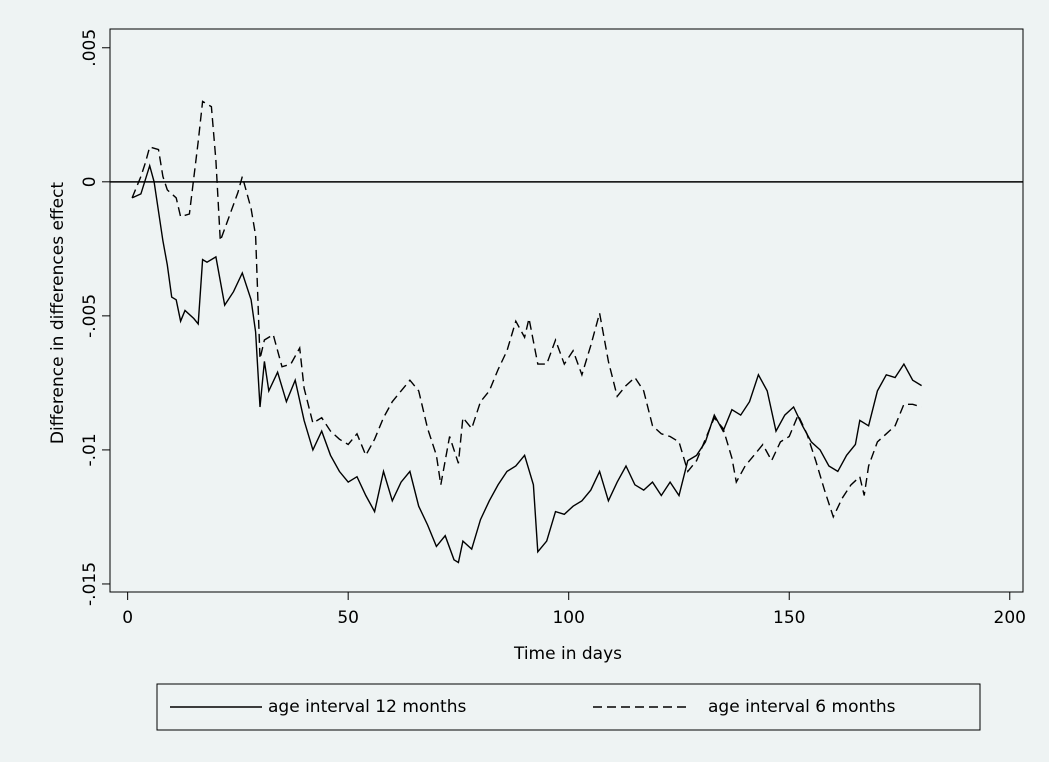 This screenshot has height=762, width=1049. What do you see at coordinates (802, 707) in the screenshot?
I see `legend-label: age interval 6 months` at bounding box center [802, 707].